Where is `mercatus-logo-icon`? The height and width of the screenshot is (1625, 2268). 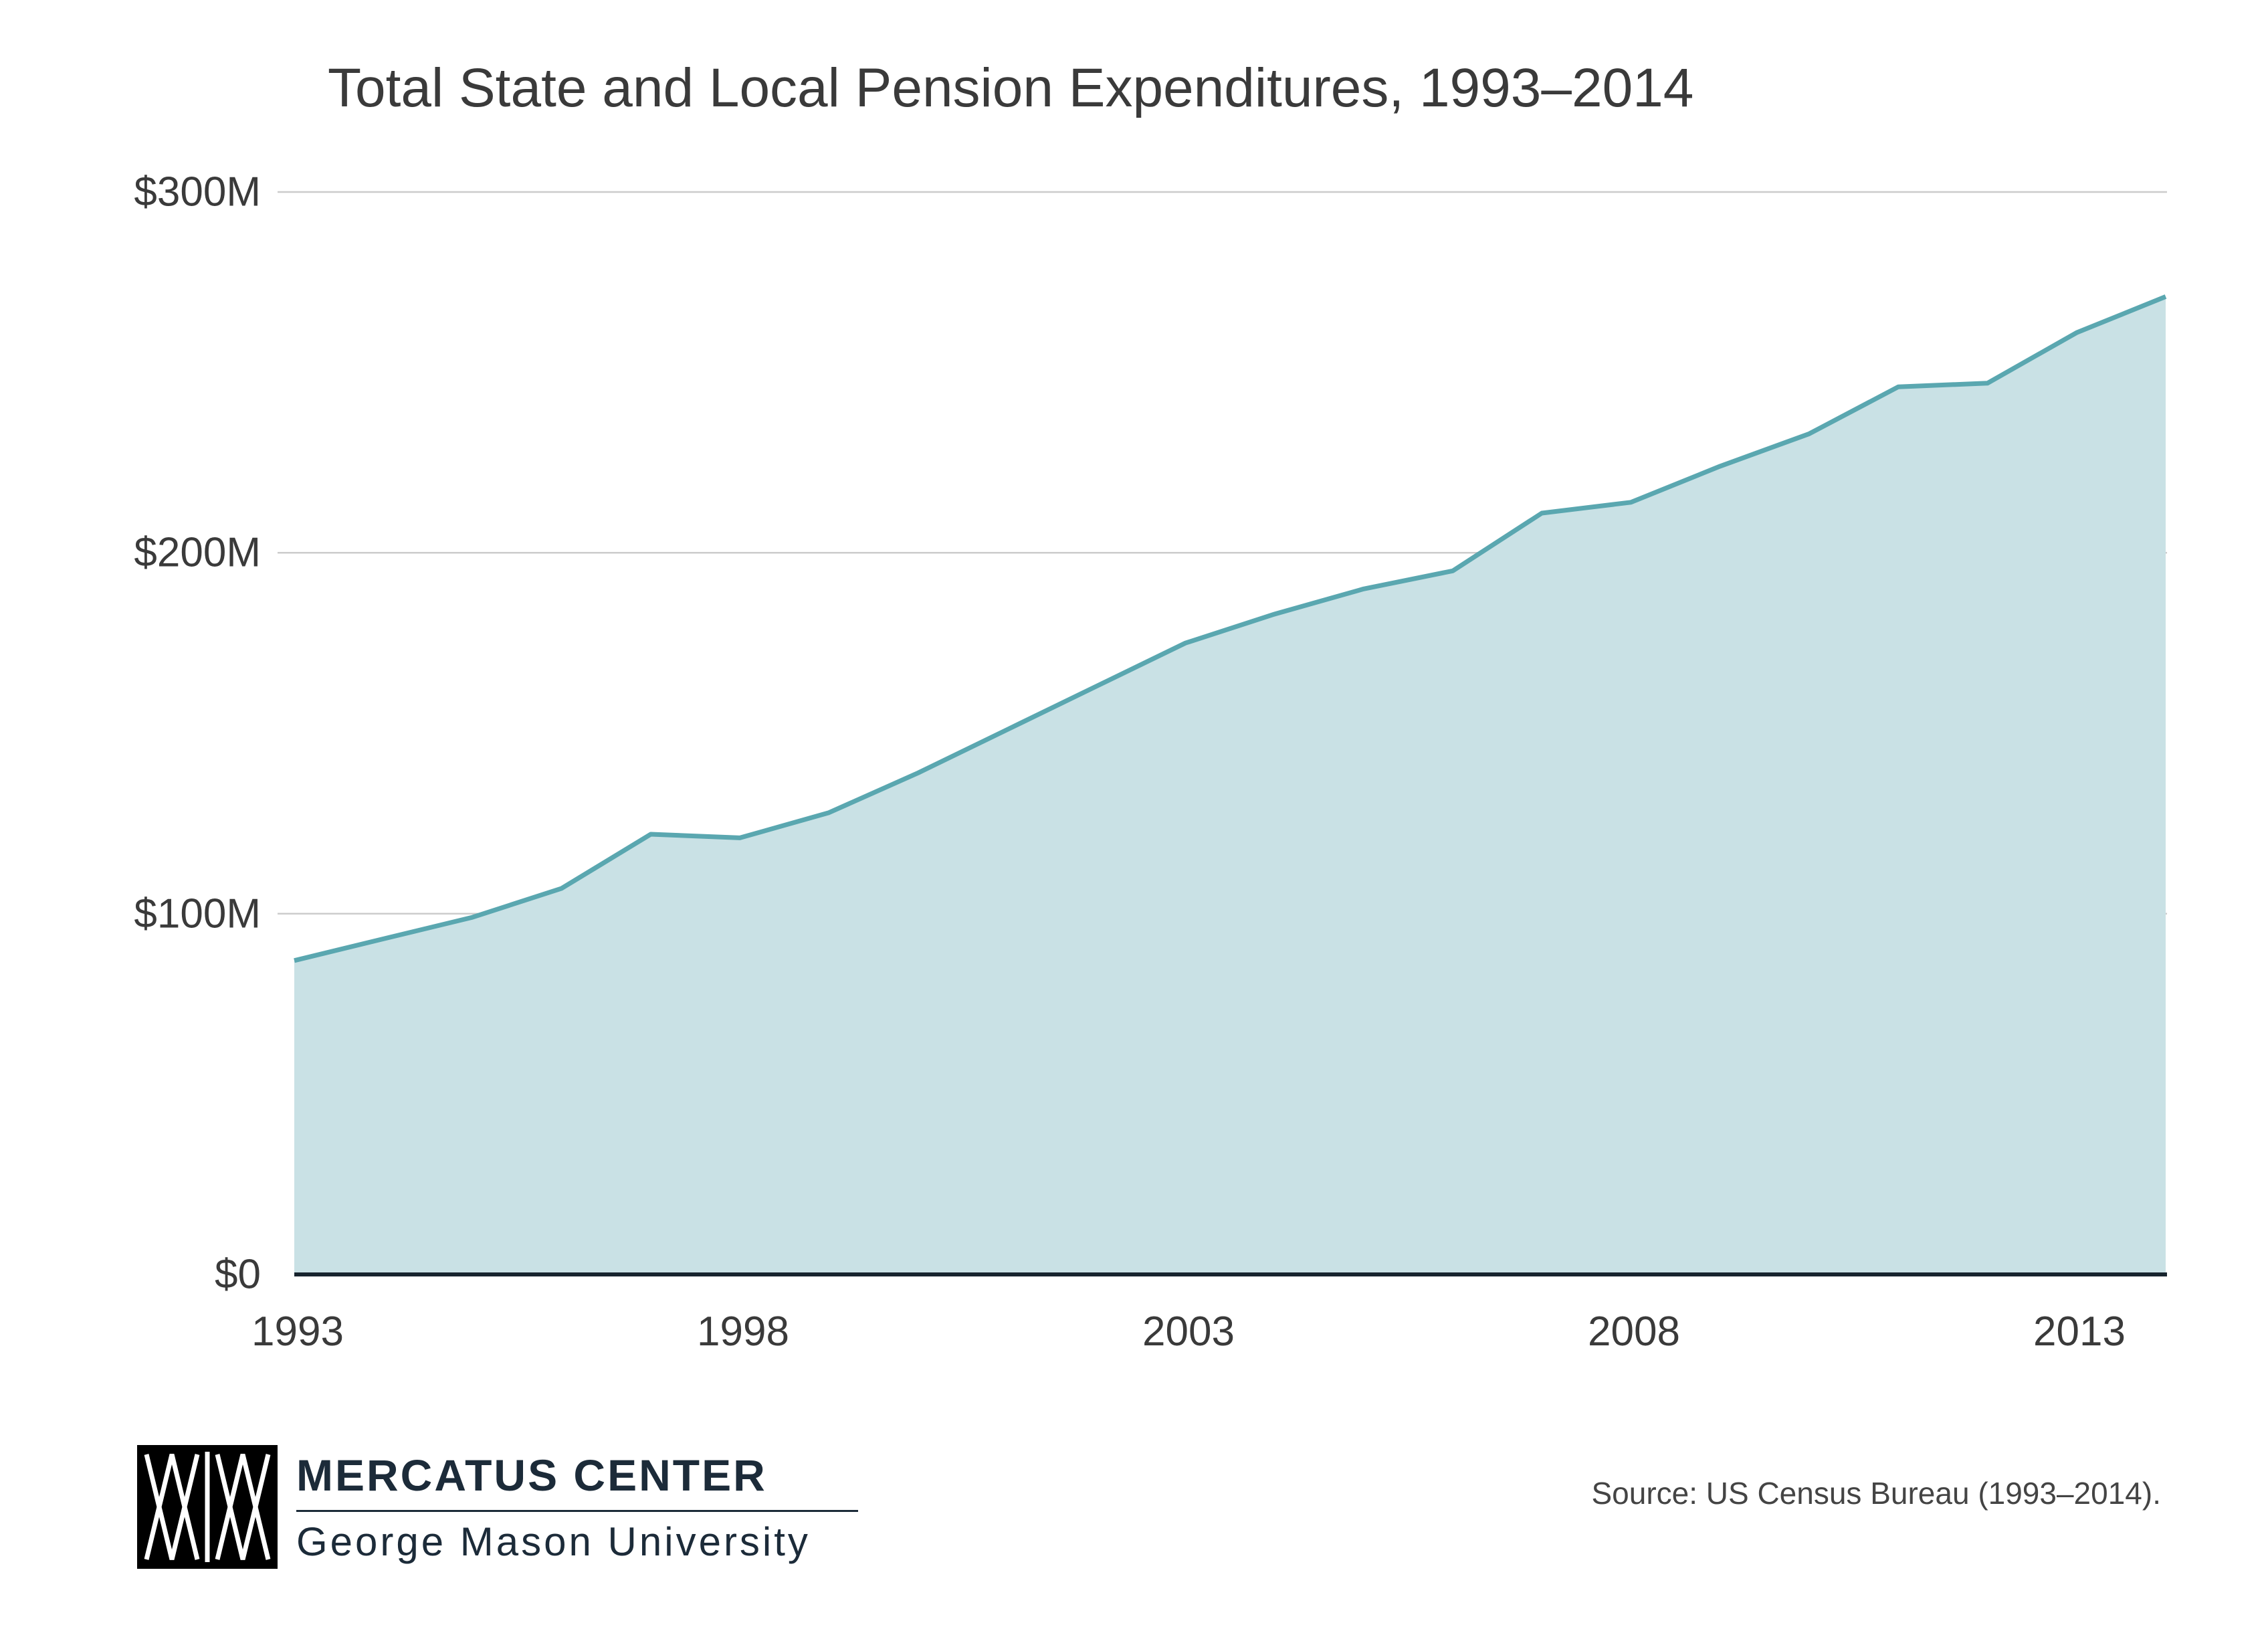 mercatus-logo-icon is located at coordinates (208, 1507).